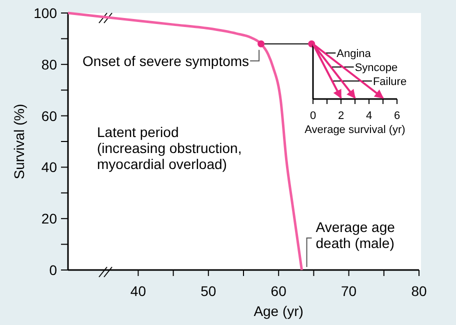 This screenshot has width=456, height=325. I want to click on x-axis-title: Average survival (yr), so click(355, 130).